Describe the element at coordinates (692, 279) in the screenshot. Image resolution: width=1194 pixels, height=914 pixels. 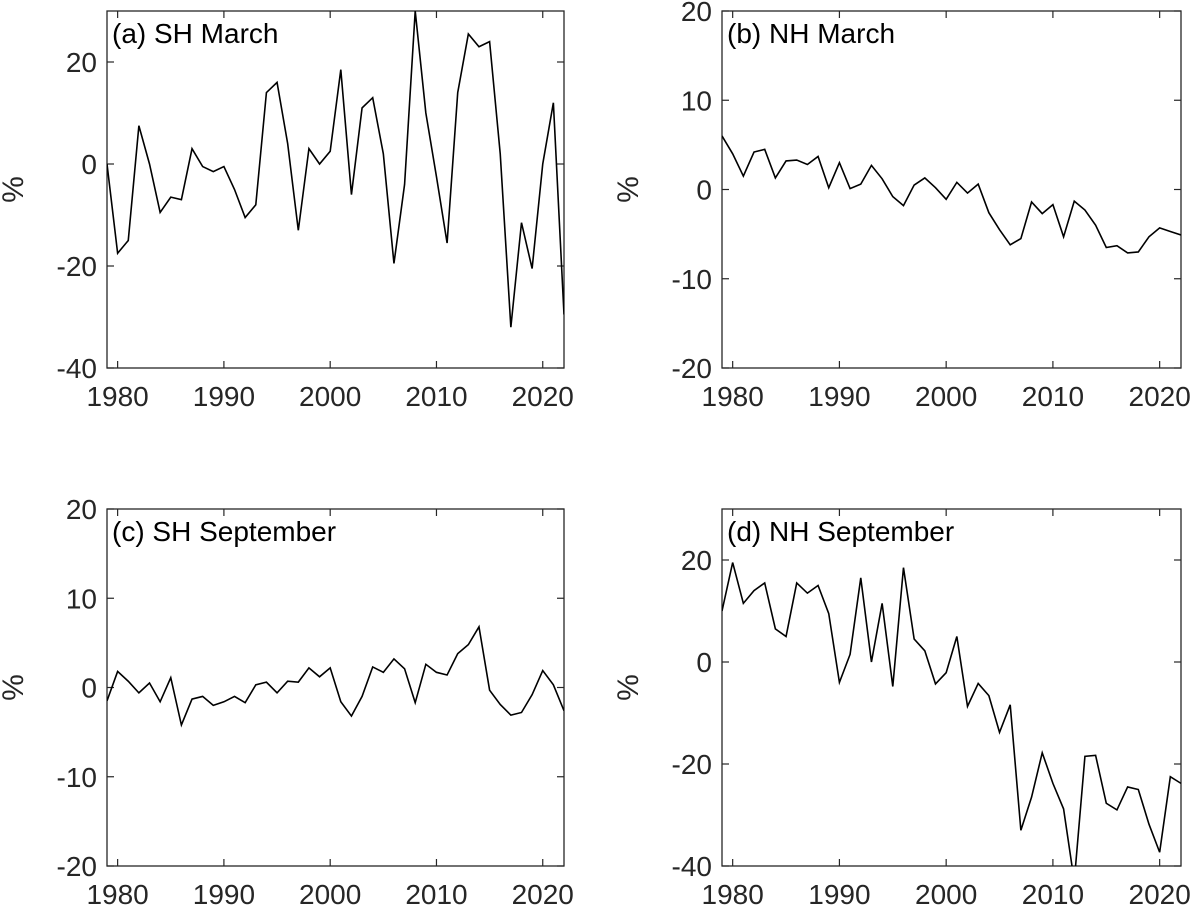
I see `y-tick-label-nh-march--10: -10` at that location.